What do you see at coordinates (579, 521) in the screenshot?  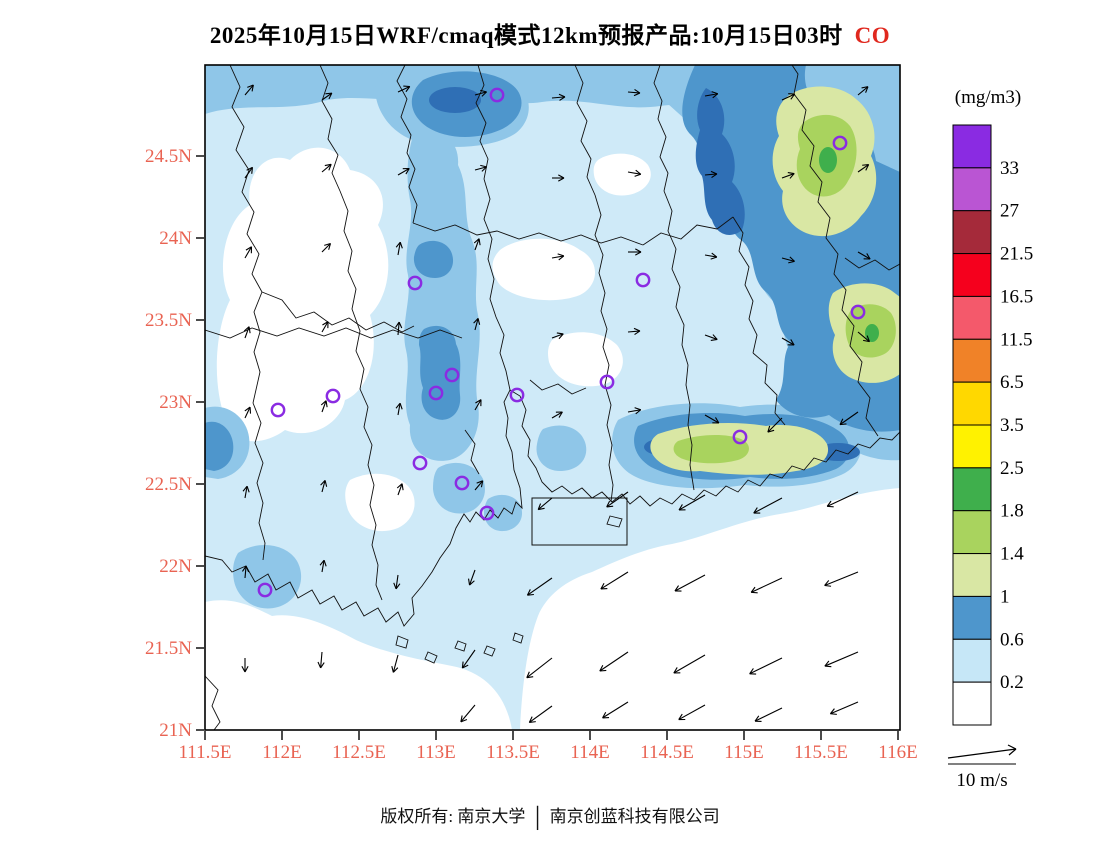 I see `inset-box` at bounding box center [579, 521].